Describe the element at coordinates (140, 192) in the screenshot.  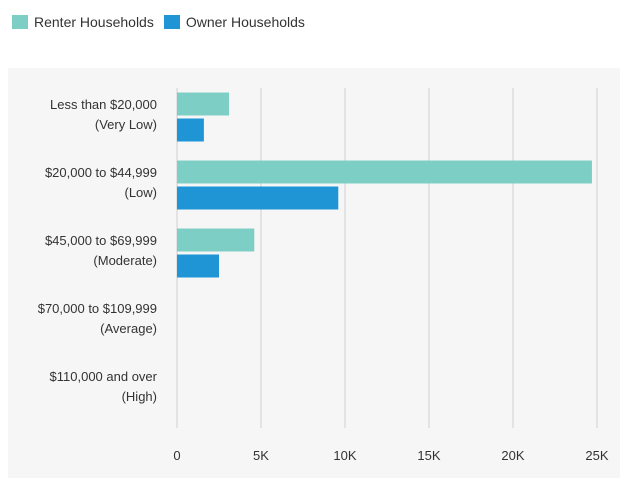
I see `category-label-1-1: (Low)` at that location.